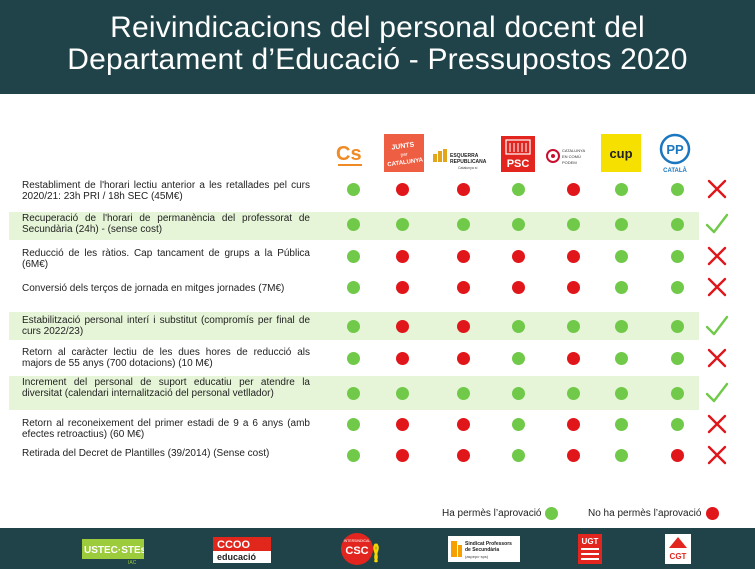 The image size is (755, 569). Describe the element at coordinates (518, 164) in the screenshot. I see `svg-text: PSC` at that location.